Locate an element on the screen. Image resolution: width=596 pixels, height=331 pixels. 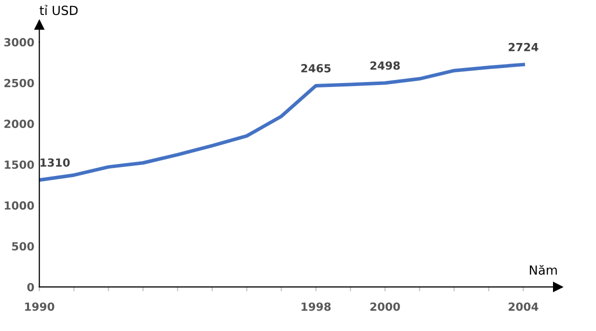
data-label: 2465 is located at coordinates (316, 68).